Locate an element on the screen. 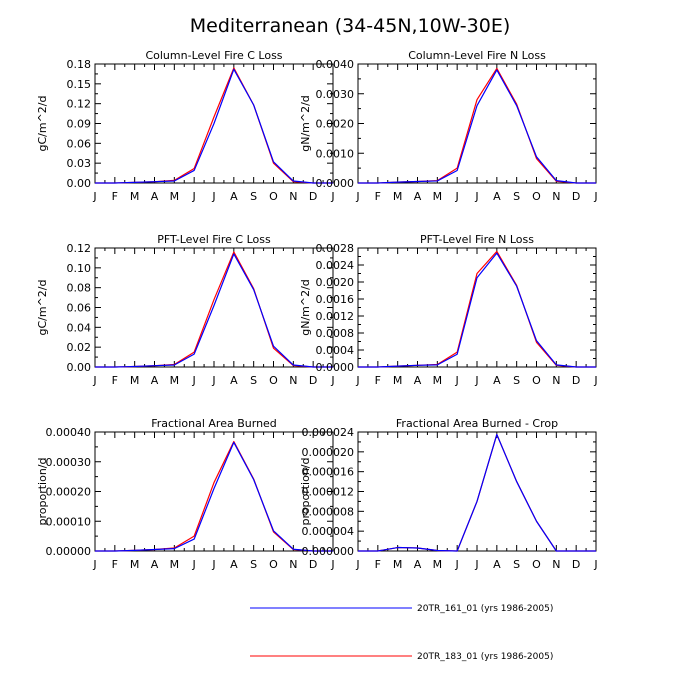 This screenshot has height=700, width=700. panel-1-xticklabel-12: J is located at coordinates (595, 196).